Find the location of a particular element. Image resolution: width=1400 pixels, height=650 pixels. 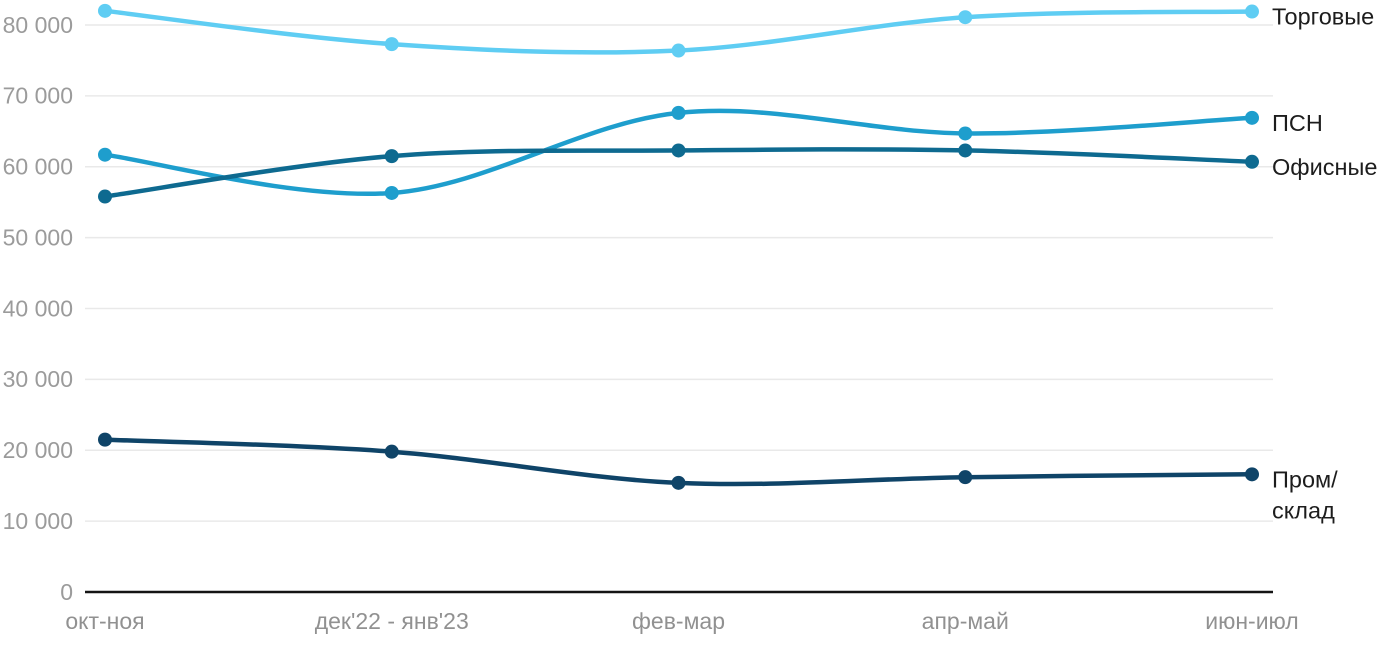

series-label: Пром/склад is located at coordinates (1305, 494).